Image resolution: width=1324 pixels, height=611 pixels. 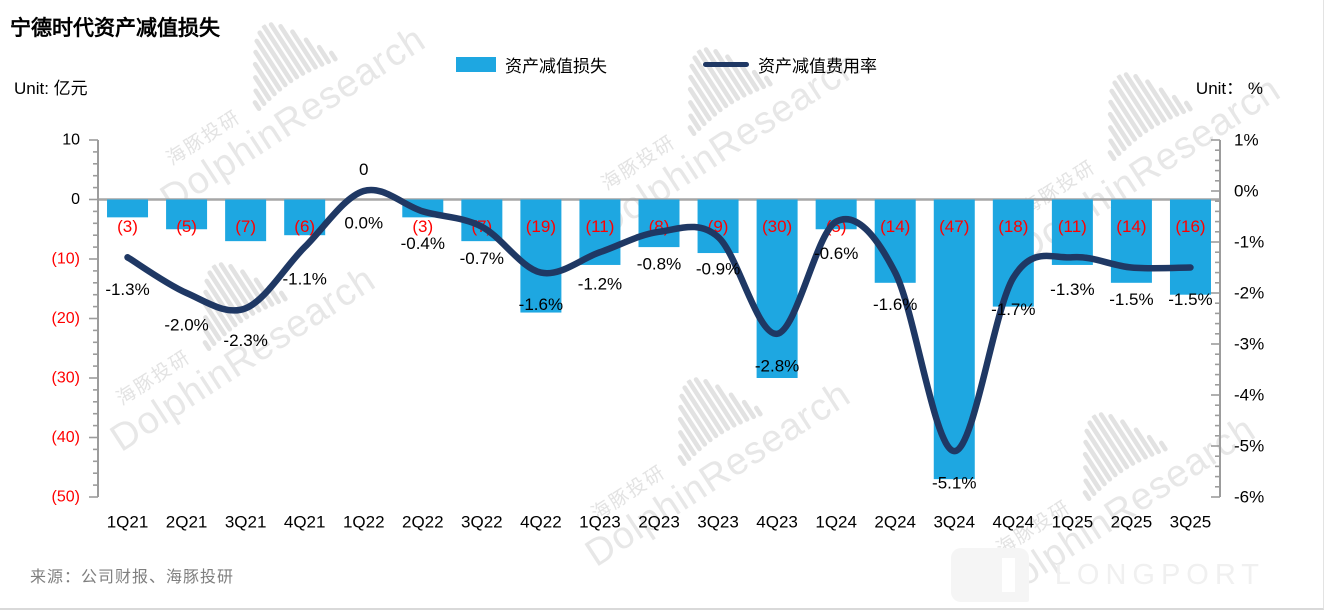 What do you see at coordinates (423, 522) in the screenshot?
I see `x-axis-label: 2Q22` at bounding box center [423, 522].